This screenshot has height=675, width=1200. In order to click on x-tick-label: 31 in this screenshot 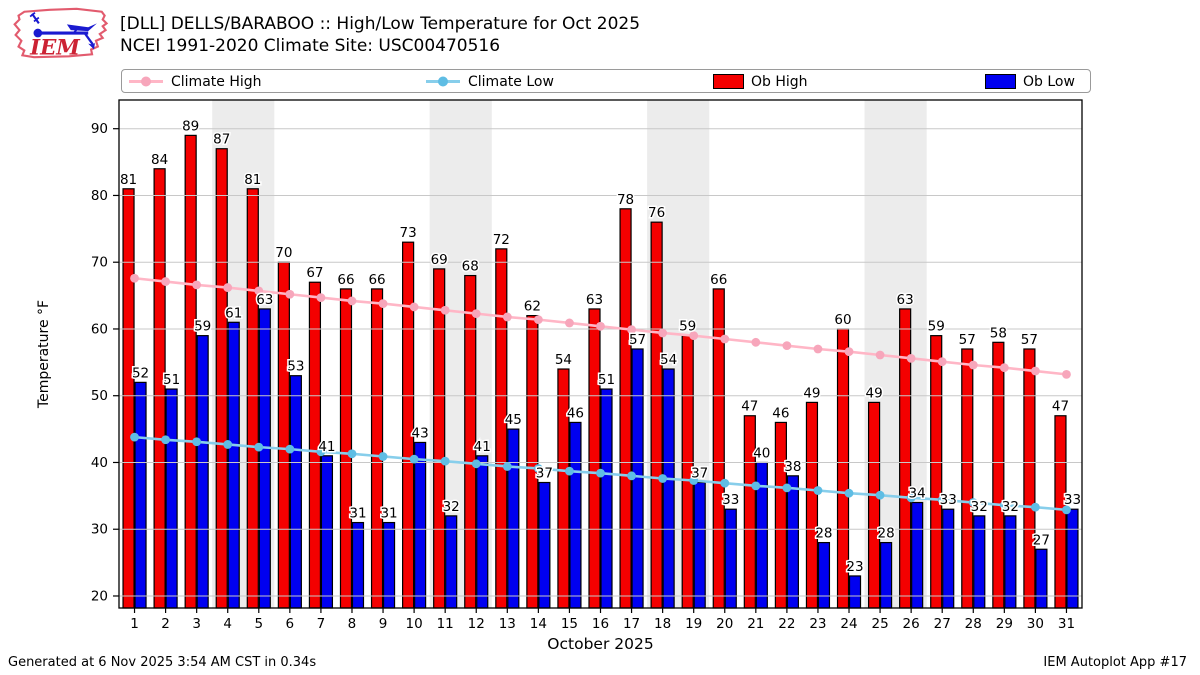, I will do `click(1066, 624)`.